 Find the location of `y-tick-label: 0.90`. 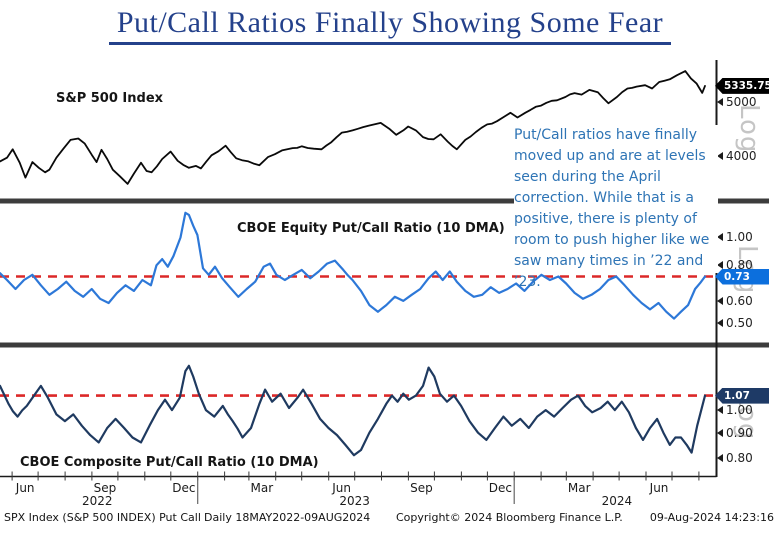

y-tick-label: 0.90 is located at coordinates (735, 433).